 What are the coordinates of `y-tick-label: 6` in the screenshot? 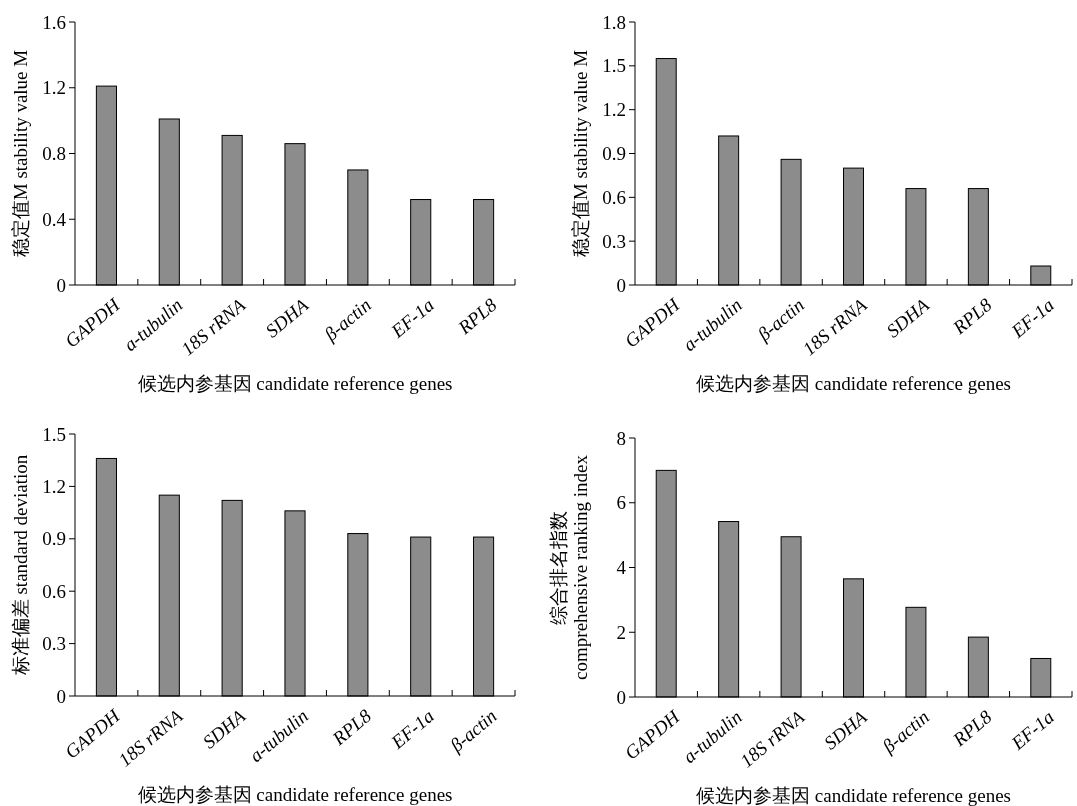 It's located at (621, 503).